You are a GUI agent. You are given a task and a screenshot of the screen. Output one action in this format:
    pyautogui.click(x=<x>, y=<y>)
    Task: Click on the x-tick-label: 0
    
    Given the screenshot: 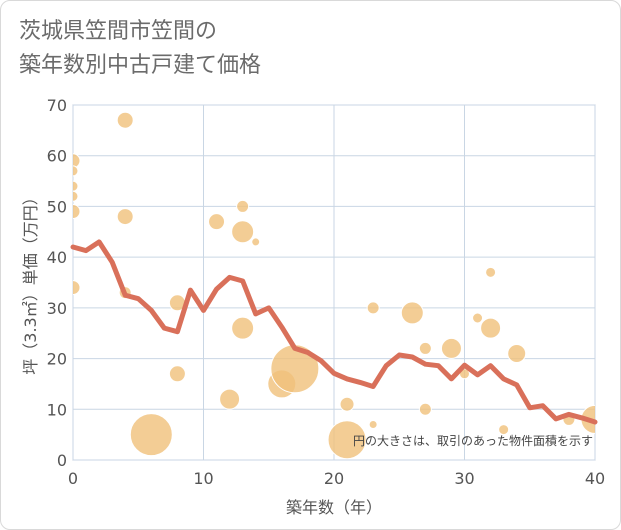 What is the action you would take?
    pyautogui.click(x=73, y=478)
    